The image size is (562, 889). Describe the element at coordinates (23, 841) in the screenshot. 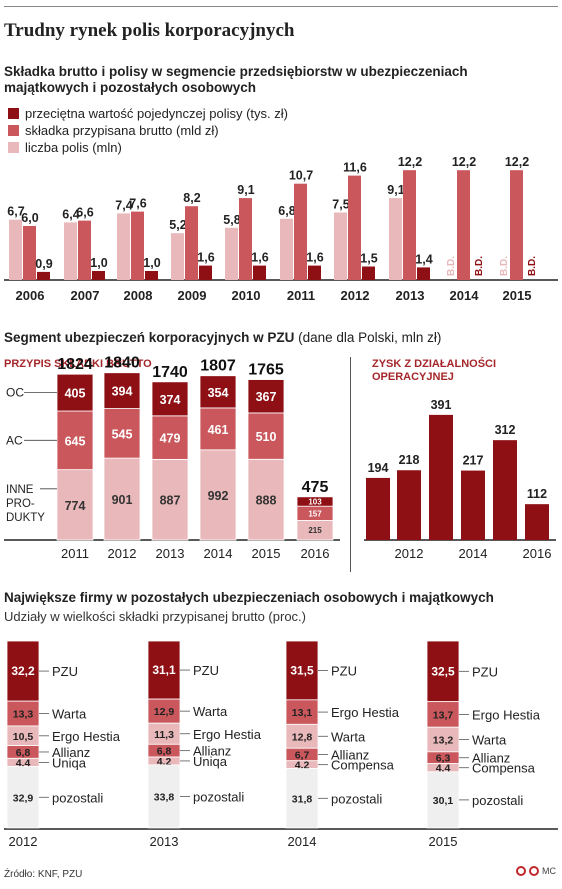

I see `chart4-tick-label: 2012` at that location.